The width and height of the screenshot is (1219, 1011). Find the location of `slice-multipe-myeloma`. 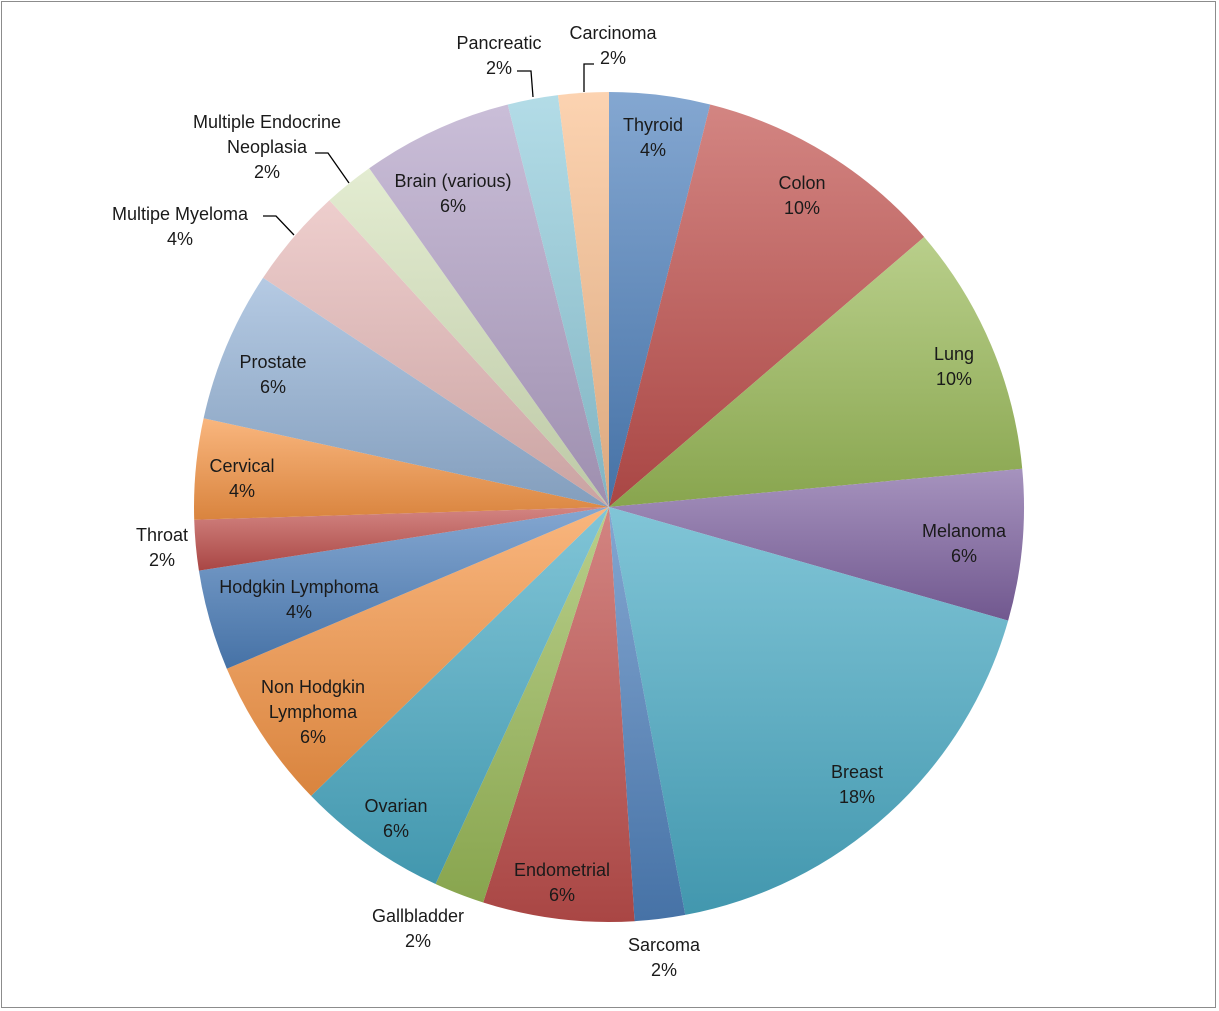

slice-multipe-myeloma is located at coordinates (436, 353).